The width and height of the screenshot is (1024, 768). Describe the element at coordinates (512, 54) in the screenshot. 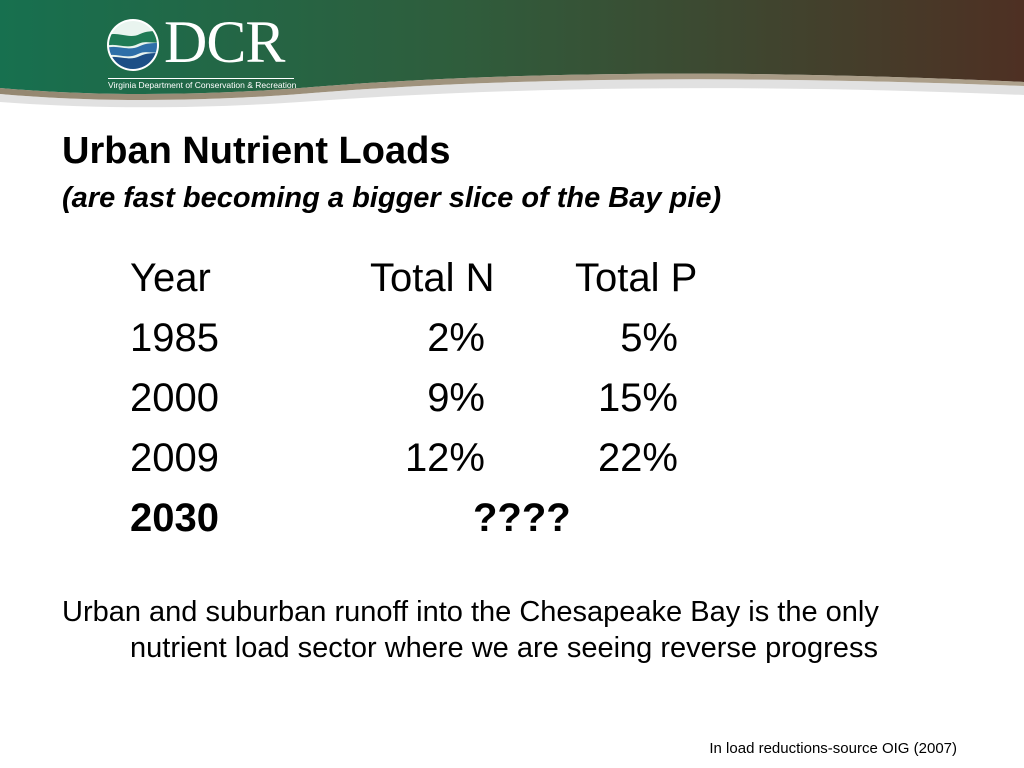

I see `header-banner` at that location.